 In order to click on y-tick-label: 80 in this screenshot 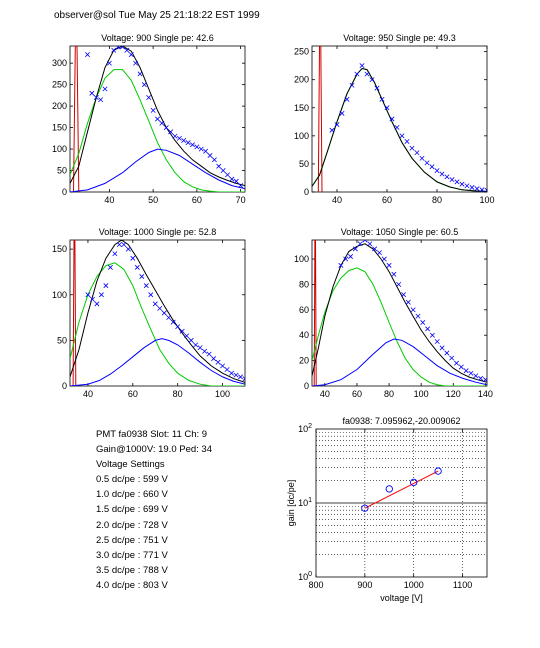, I will do `click(304, 284)`.